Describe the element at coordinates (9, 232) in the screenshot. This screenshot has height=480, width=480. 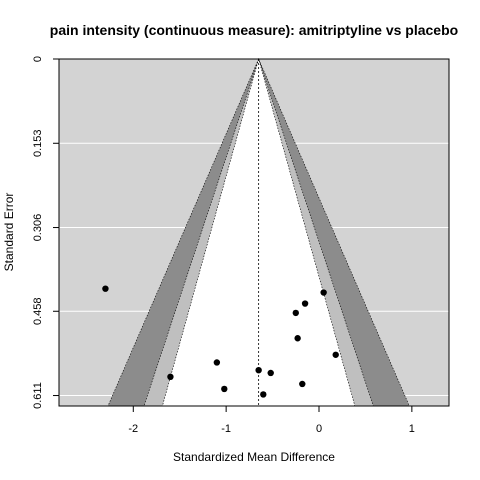
I see `y-axis-label: Standard Error` at that location.